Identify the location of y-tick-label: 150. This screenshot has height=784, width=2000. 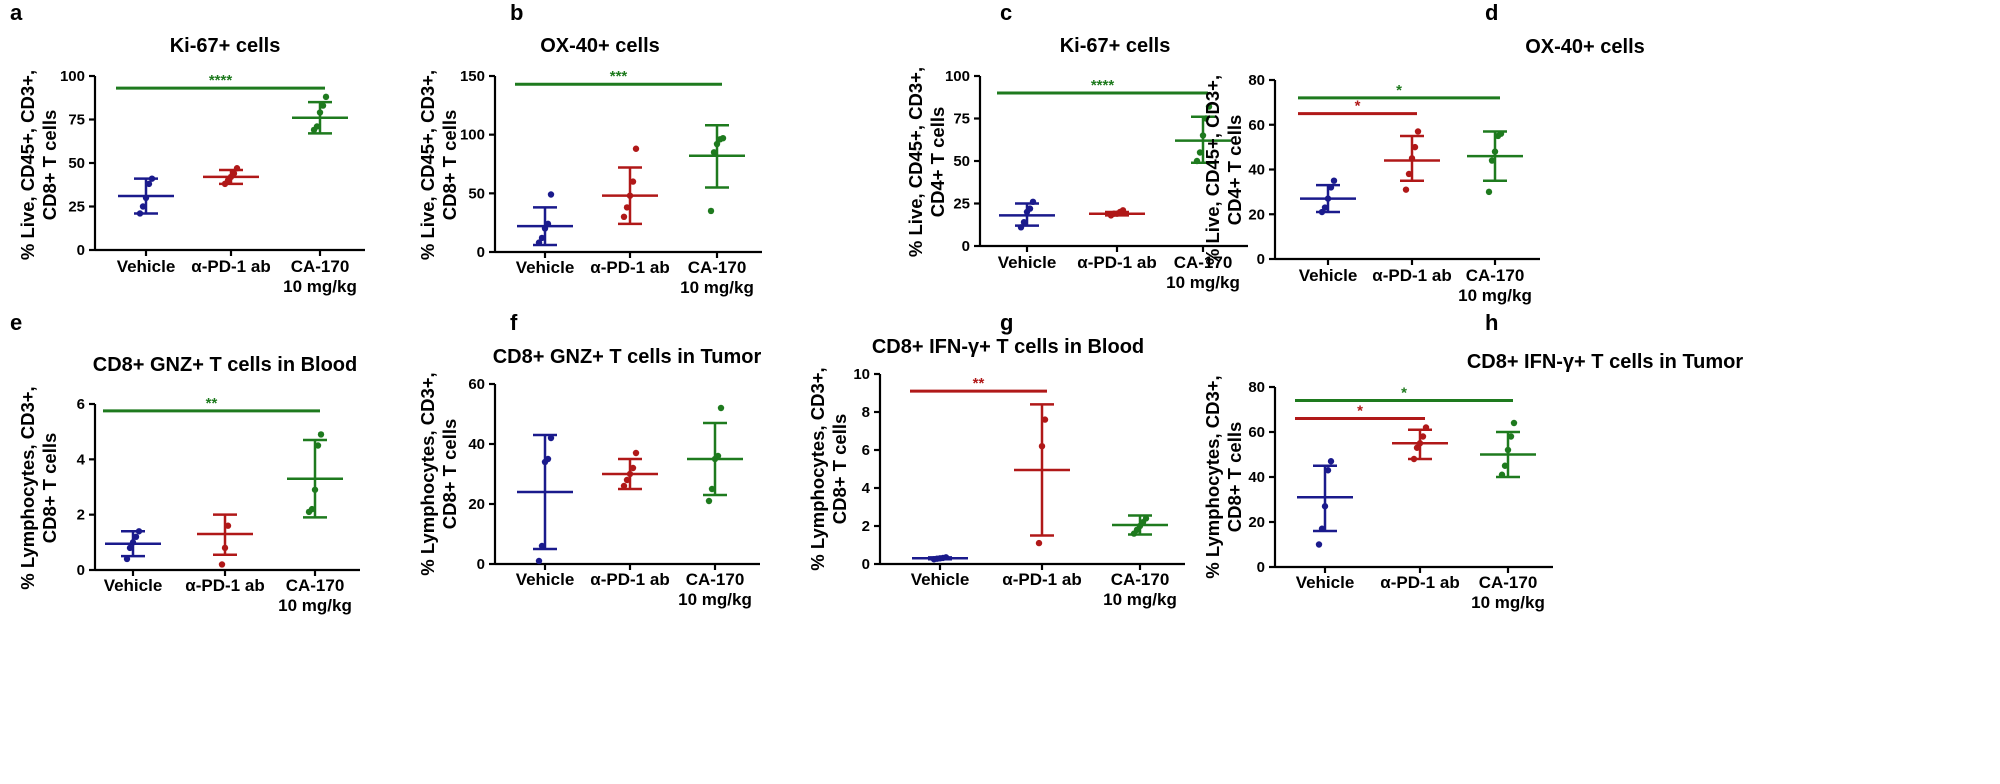
(472, 76).